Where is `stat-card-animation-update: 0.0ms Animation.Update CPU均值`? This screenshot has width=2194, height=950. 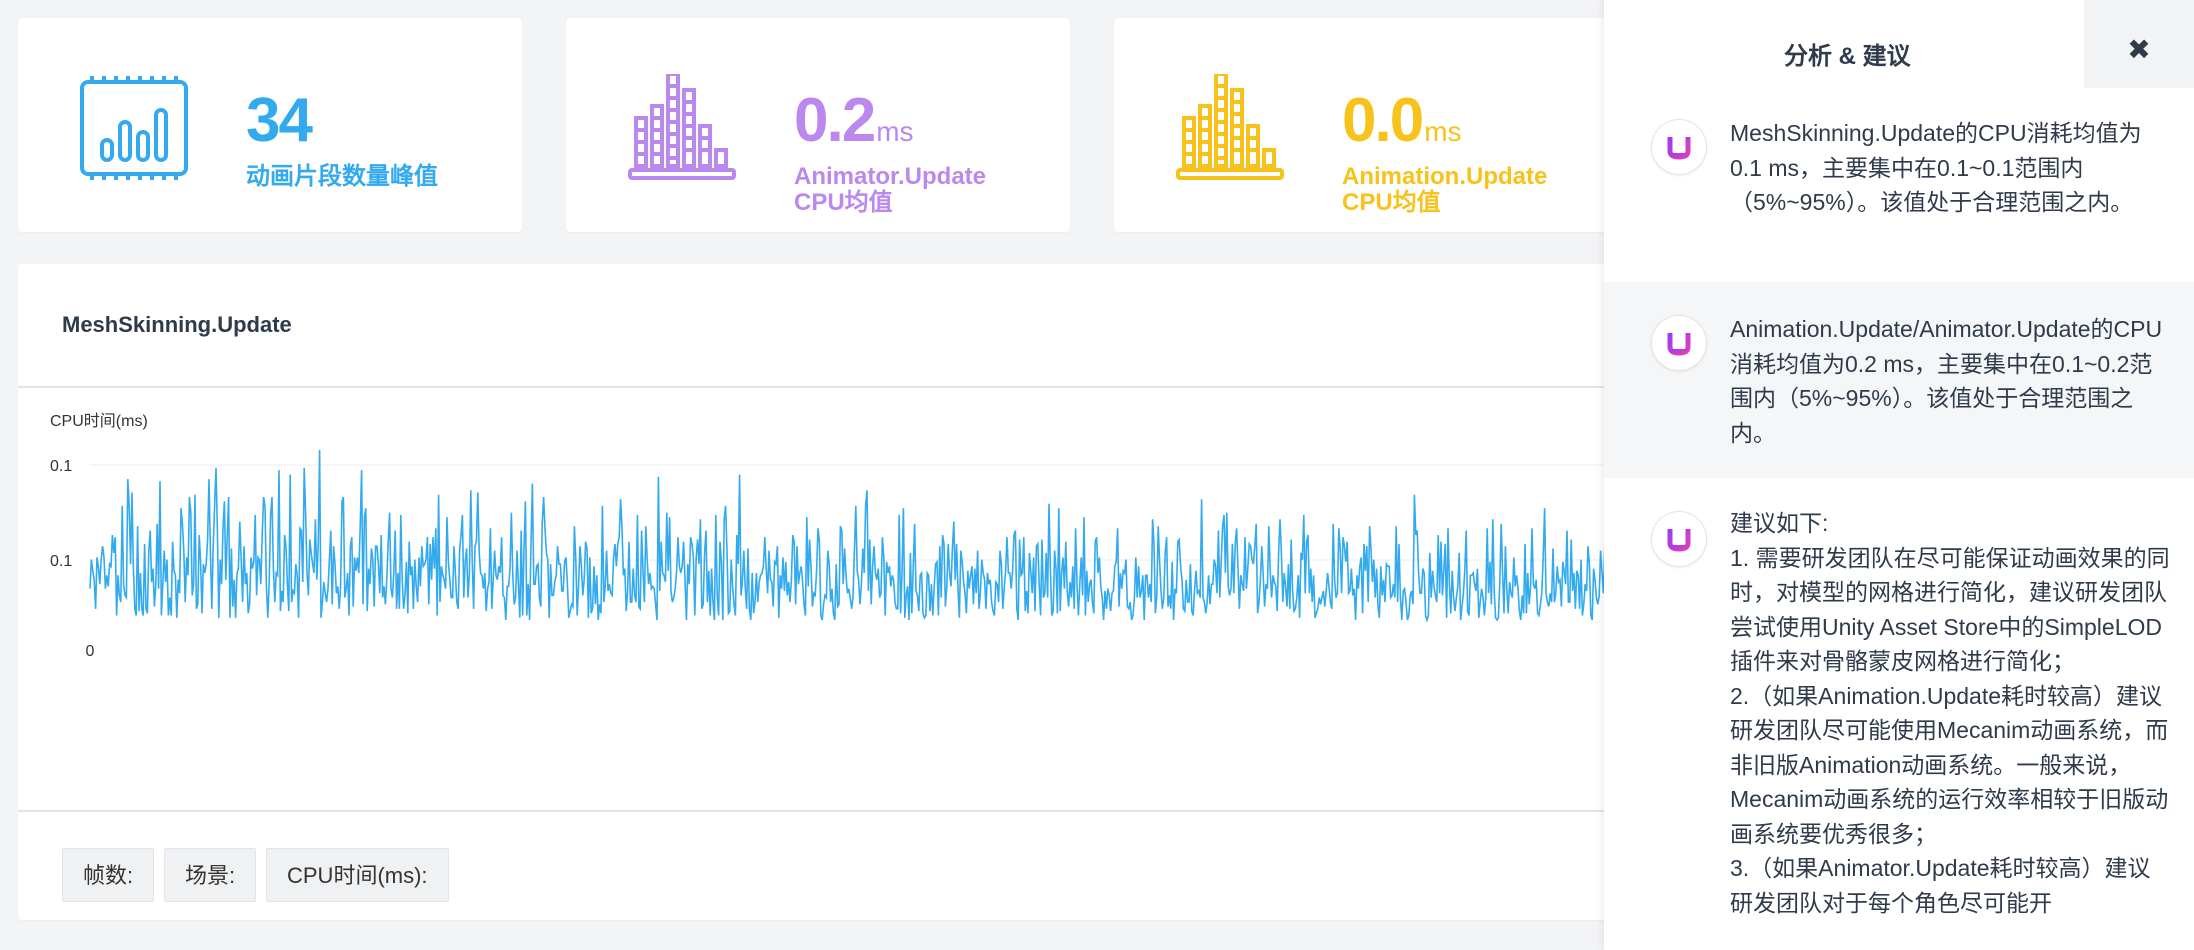
stat-card-animation-update: 0.0ms Animation.Update CPU均值 is located at coordinates (1366, 125).